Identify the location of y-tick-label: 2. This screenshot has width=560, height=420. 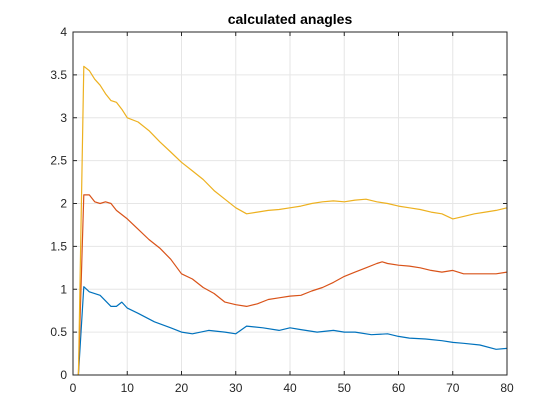
(63, 204).